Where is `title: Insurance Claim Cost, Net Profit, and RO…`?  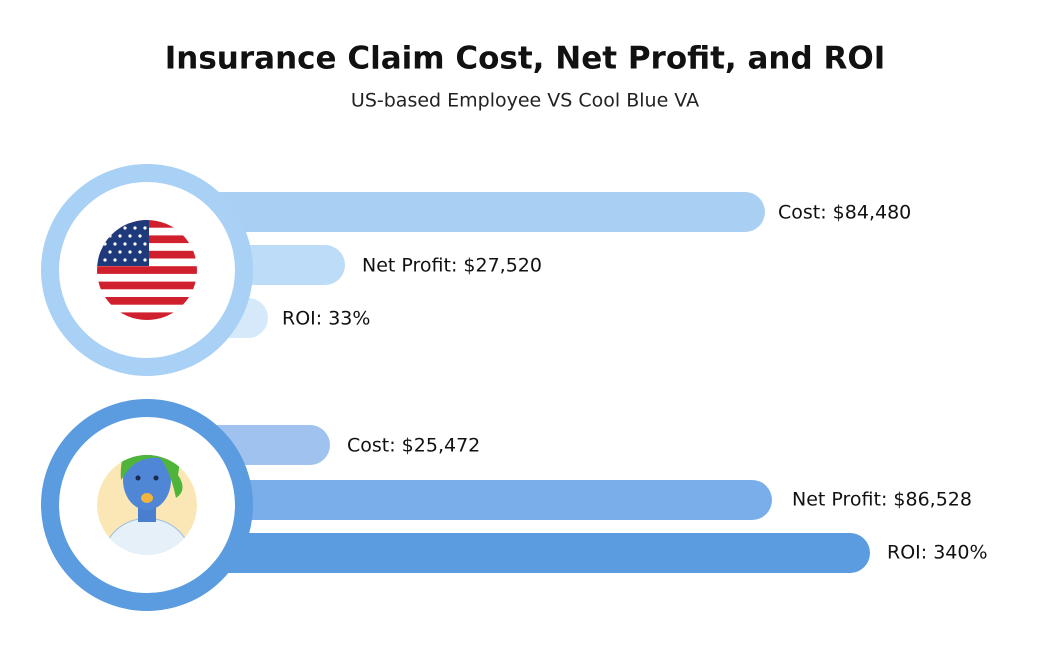
title: Insurance Claim Cost, Net Profit, and RO… is located at coordinates (525, 59).